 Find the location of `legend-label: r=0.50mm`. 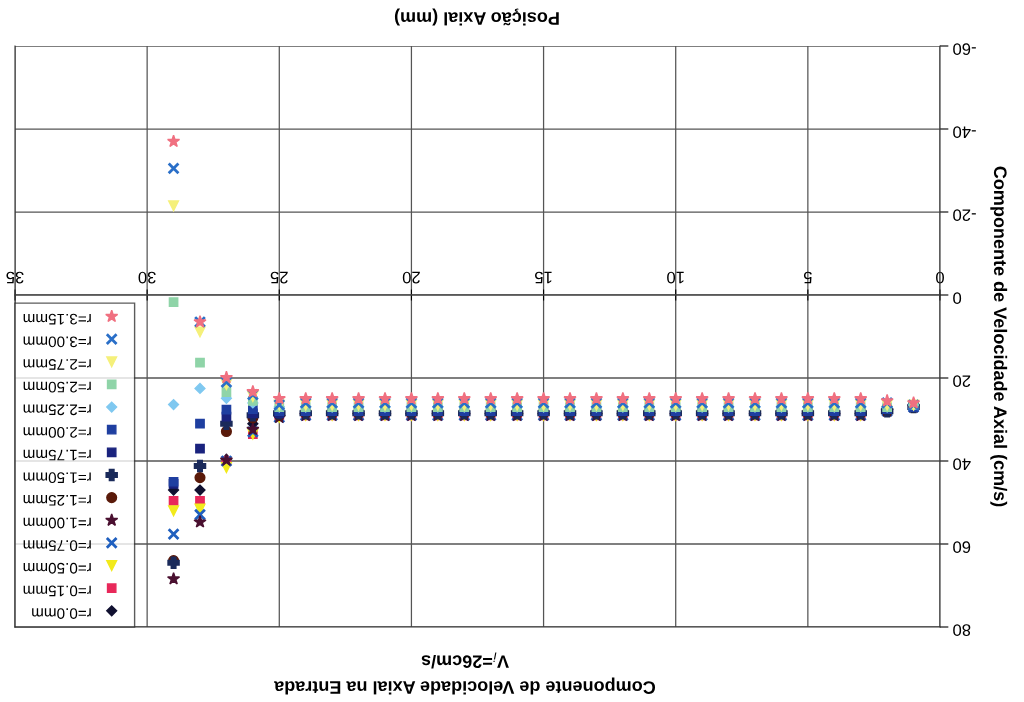

legend-label: r=0.50mm is located at coordinates (57, 568).